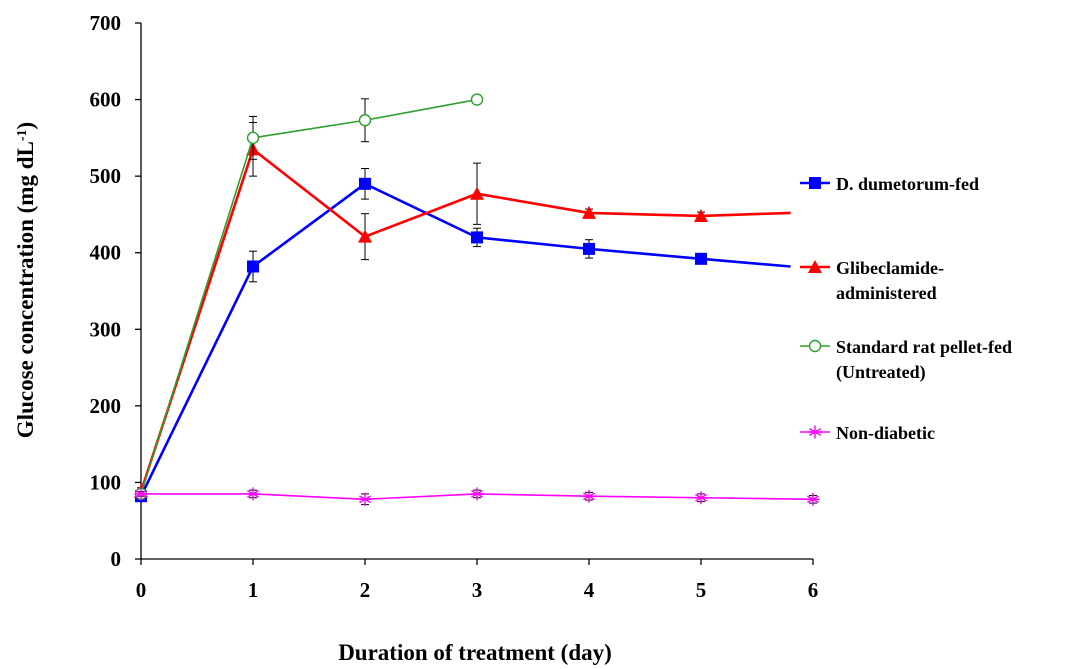  Describe the element at coordinates (106, 176) in the screenshot. I see `y-tick-label: 500` at that location.